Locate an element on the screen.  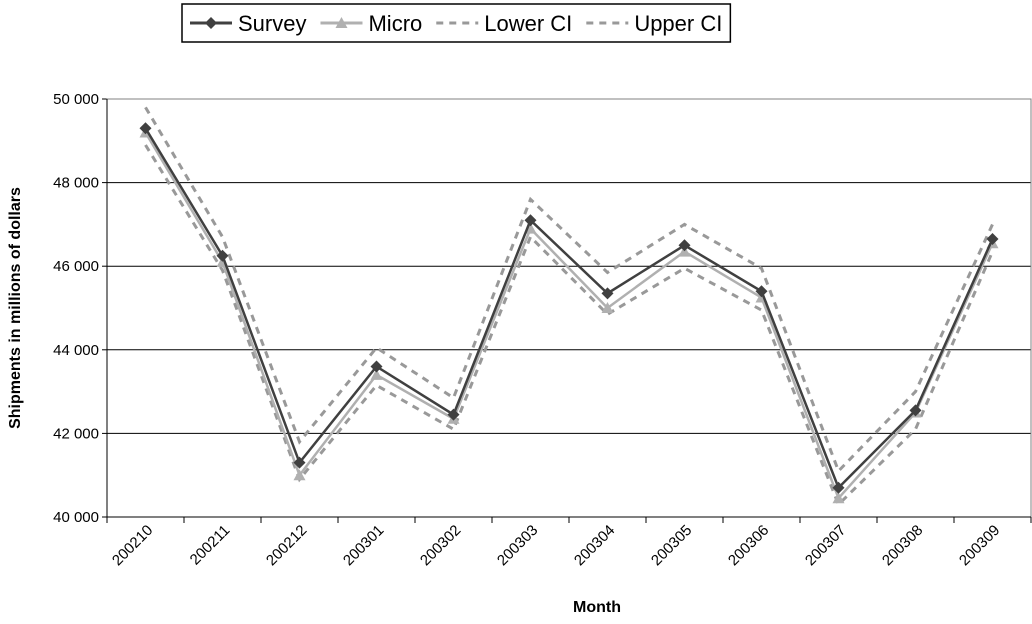
x-tick-label: 200309 is located at coordinates (979, 545).